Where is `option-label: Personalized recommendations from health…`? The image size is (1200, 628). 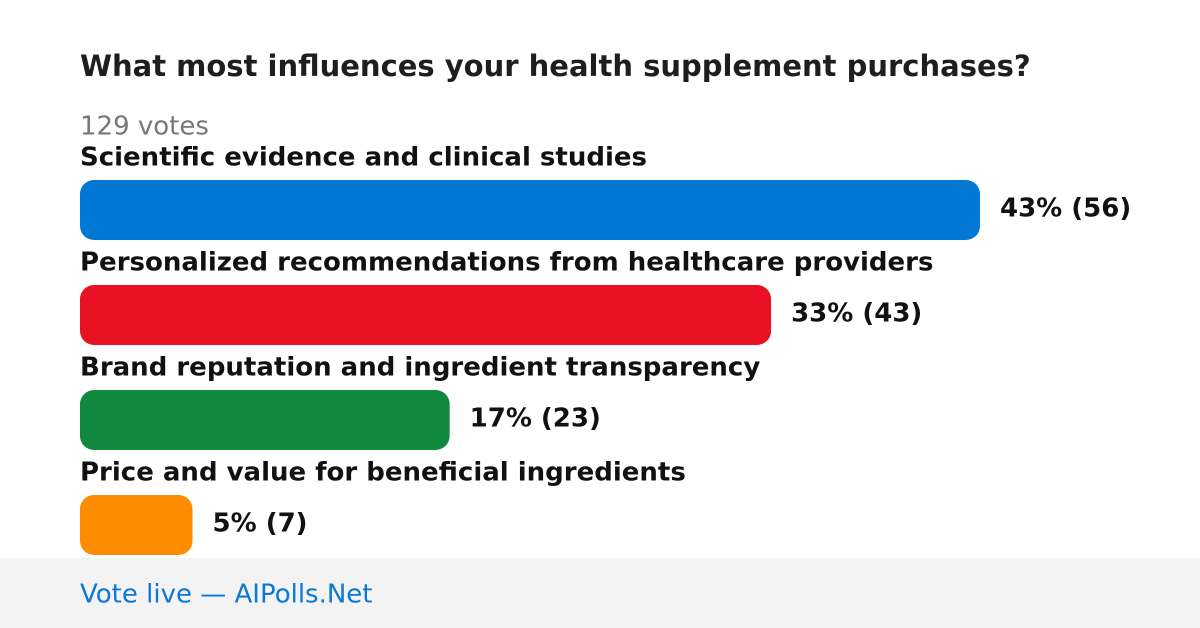
option-label: Personalized recommendations from health… is located at coordinates (506, 263).